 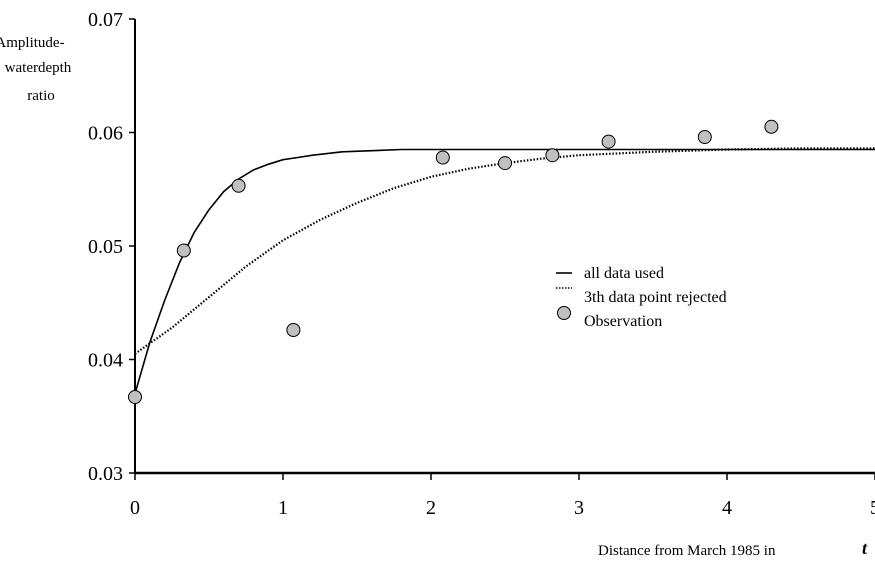 What do you see at coordinates (105, 20) in the screenshot?
I see `y-tick-label: 0.07` at bounding box center [105, 20].